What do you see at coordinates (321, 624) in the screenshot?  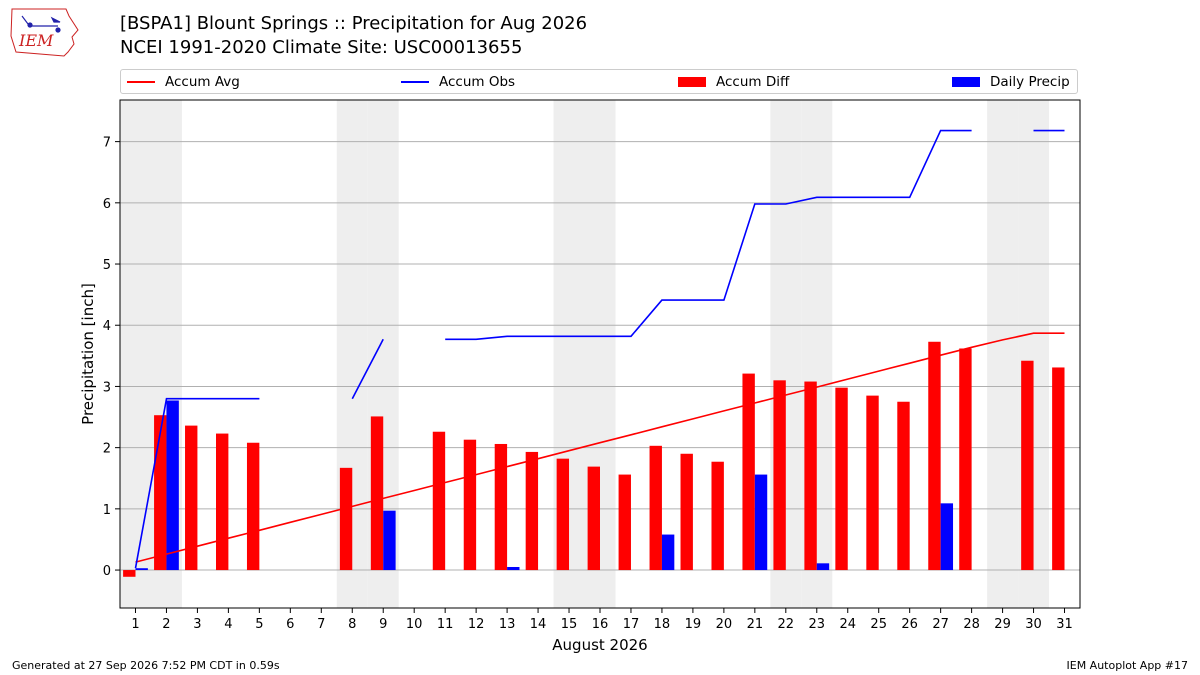 I see `x-tick-label-7: 7` at bounding box center [321, 624].